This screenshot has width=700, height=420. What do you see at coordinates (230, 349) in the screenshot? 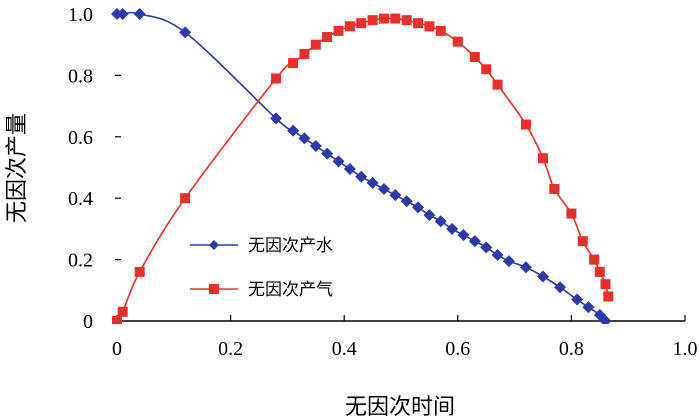
I see `x-tick-label: 0.2` at bounding box center [230, 349].